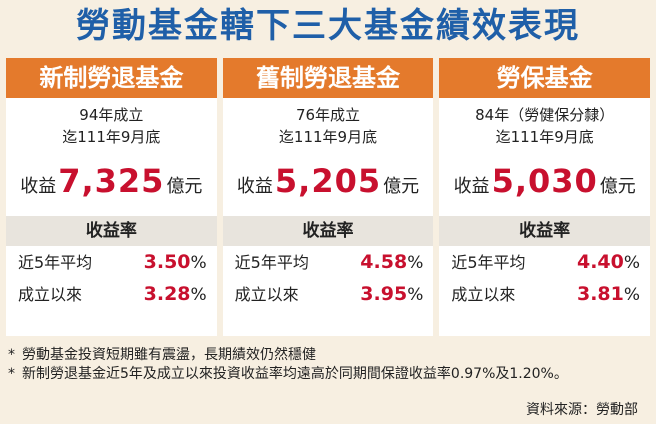  What do you see at coordinates (169, 355) in the screenshot?
I see `footnote-text: 勞動基金投資短期雖有震盪，長期績效仍然穩健` at bounding box center [169, 355].